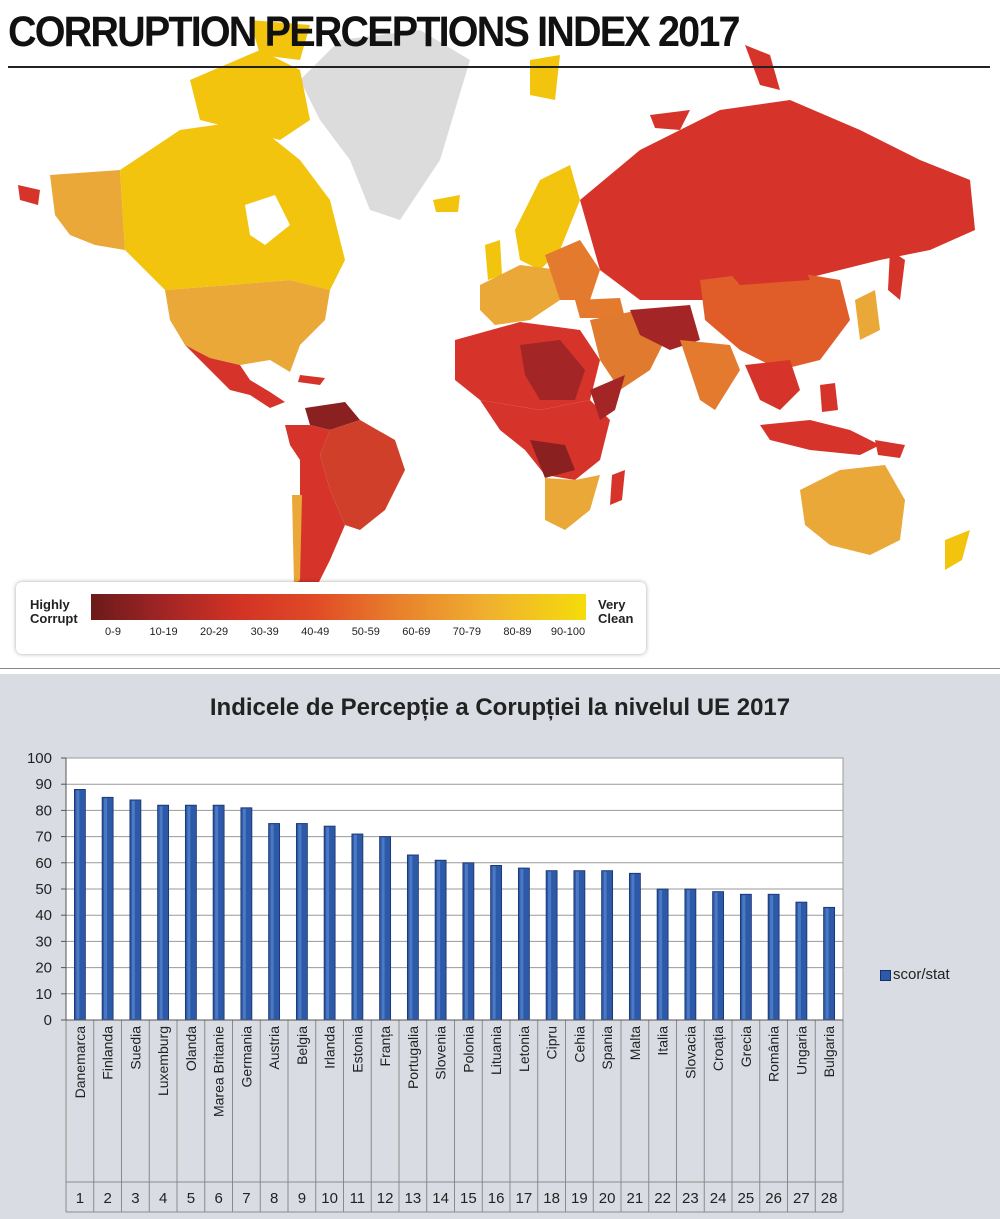  Describe the element at coordinates (235, 376) in the screenshot. I see `mexico` at that location.